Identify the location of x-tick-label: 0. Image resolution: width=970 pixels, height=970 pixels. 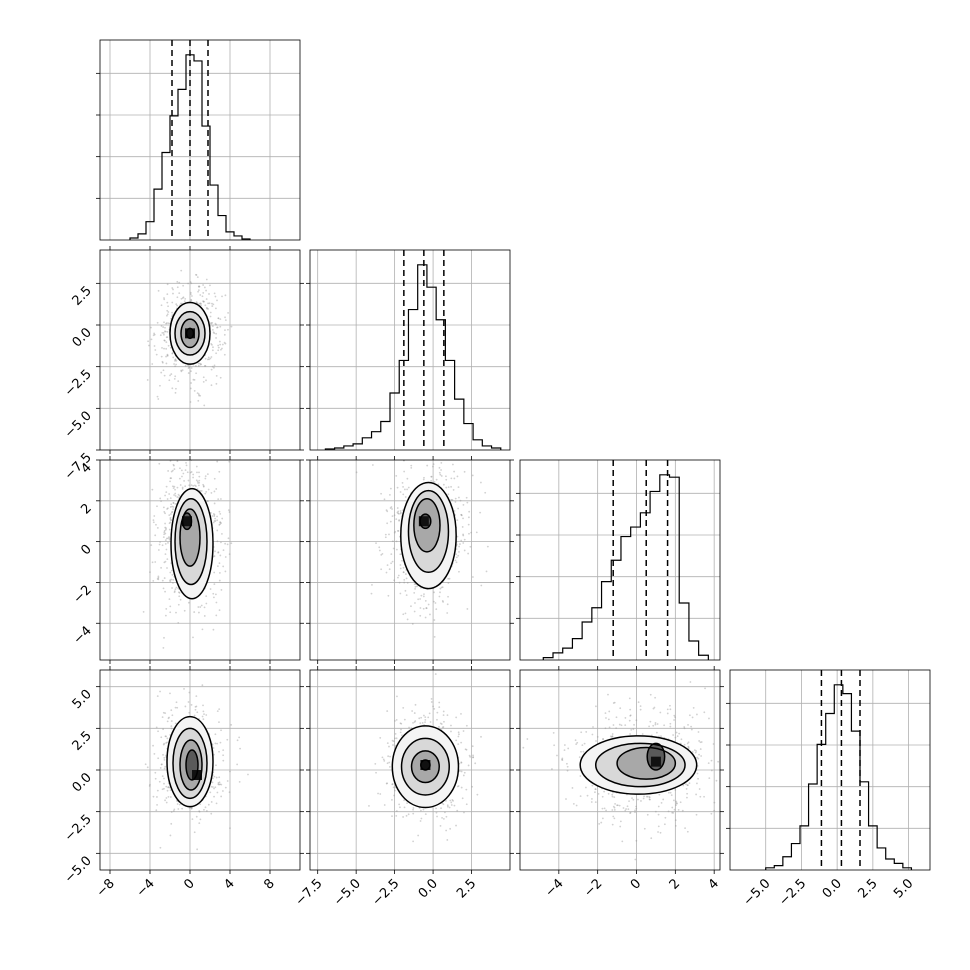
(189, 884).